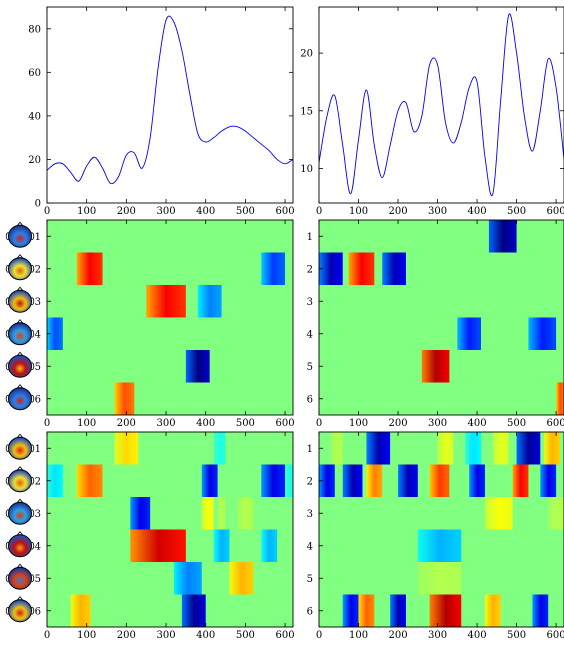  Describe the element at coordinates (34, 29) in the screenshot. I see `y-tick-label: 80` at that location.